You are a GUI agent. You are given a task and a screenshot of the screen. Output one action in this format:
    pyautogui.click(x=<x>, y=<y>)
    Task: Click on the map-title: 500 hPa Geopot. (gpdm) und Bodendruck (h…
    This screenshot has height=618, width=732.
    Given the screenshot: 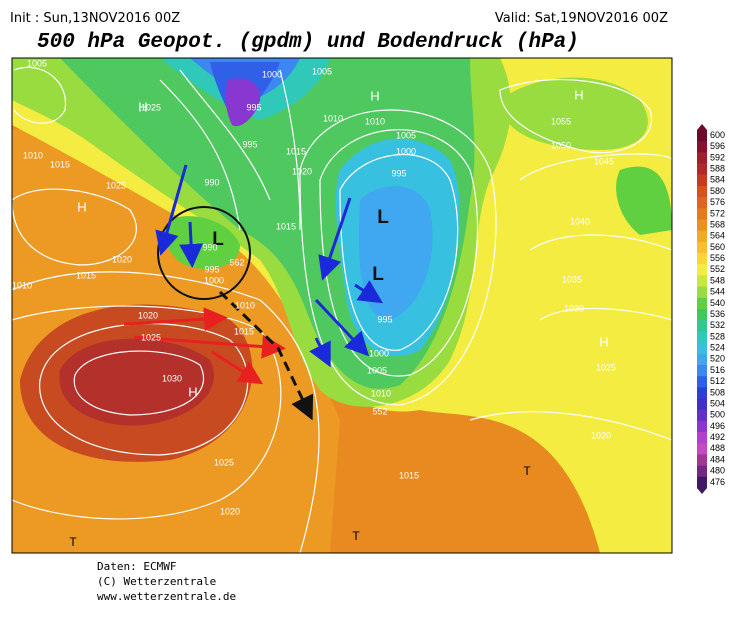 What is the action you would take?
    pyautogui.click(x=308, y=42)
    